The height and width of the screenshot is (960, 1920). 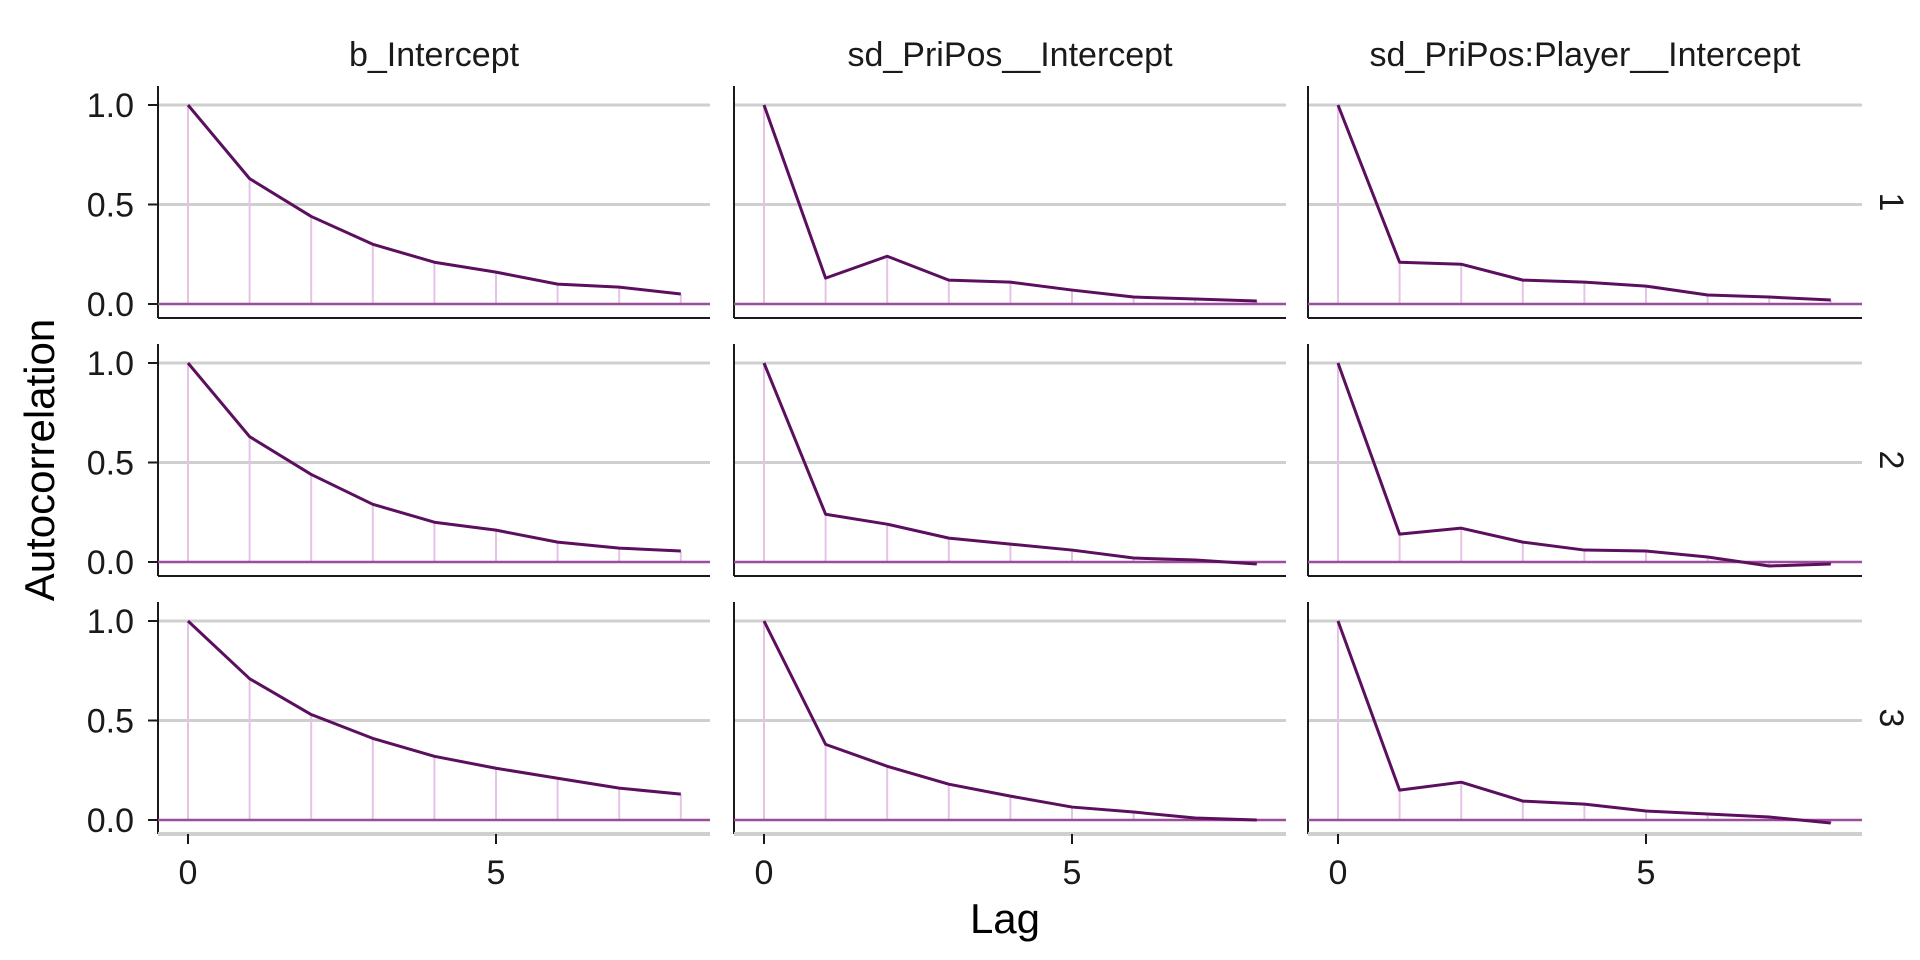 I want to click on facet-row-label: 1, so click(x=1891, y=202).